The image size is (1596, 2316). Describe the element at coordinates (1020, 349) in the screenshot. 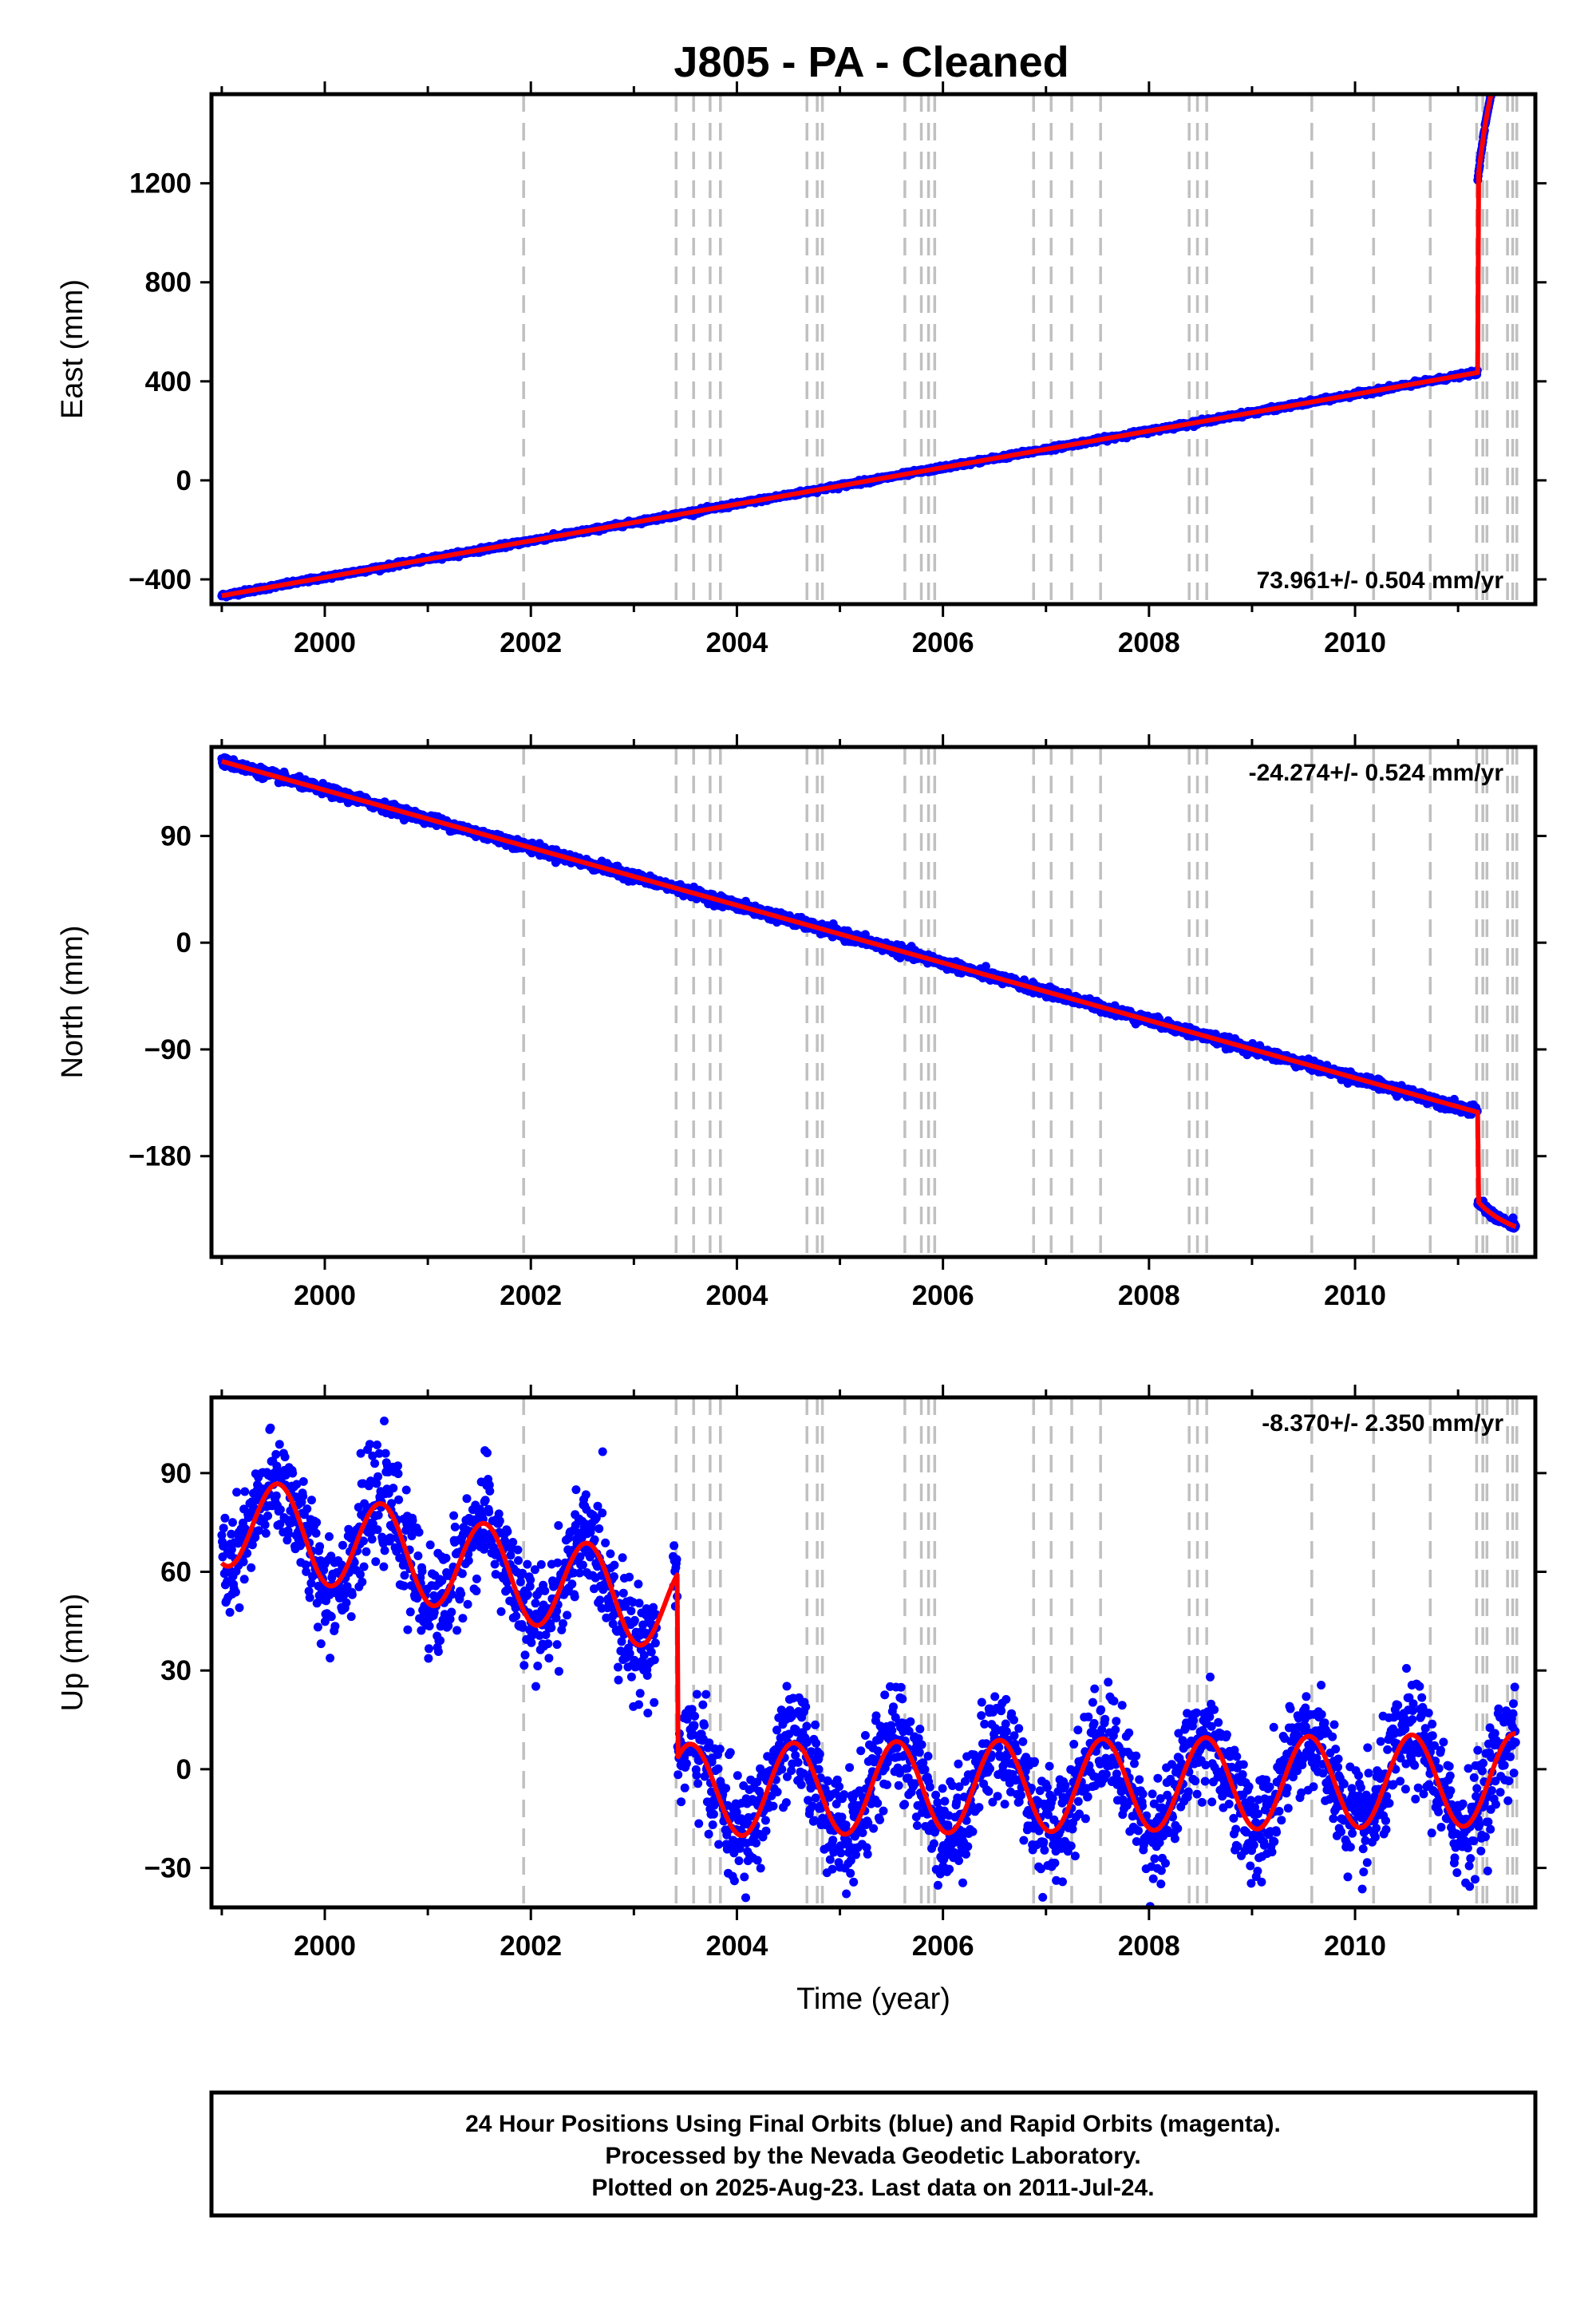

I see `east-break-lines` at that location.